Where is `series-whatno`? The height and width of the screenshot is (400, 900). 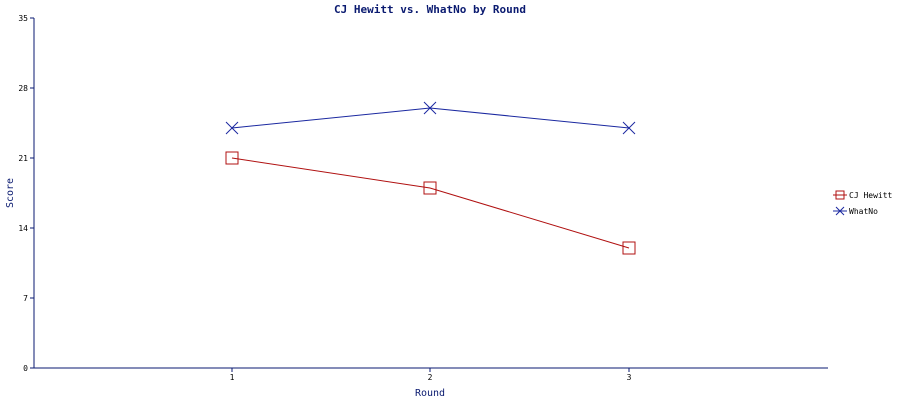 series-whatno is located at coordinates (430, 118).